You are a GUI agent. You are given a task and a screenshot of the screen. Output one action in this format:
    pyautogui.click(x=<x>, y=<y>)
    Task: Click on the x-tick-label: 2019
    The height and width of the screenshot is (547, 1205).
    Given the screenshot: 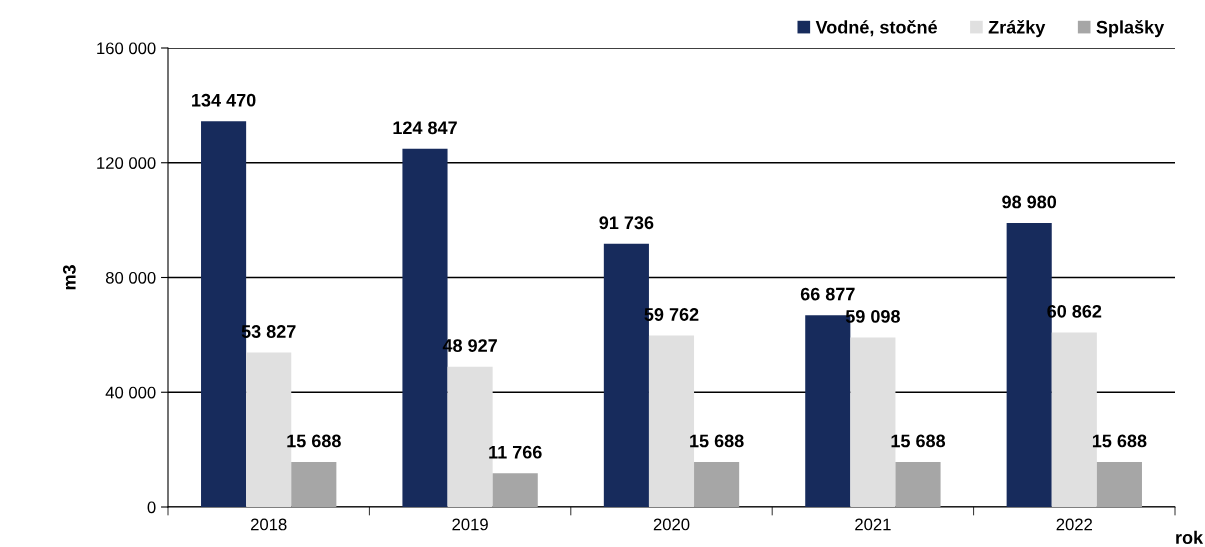 What is the action you would take?
    pyautogui.click(x=470, y=524)
    